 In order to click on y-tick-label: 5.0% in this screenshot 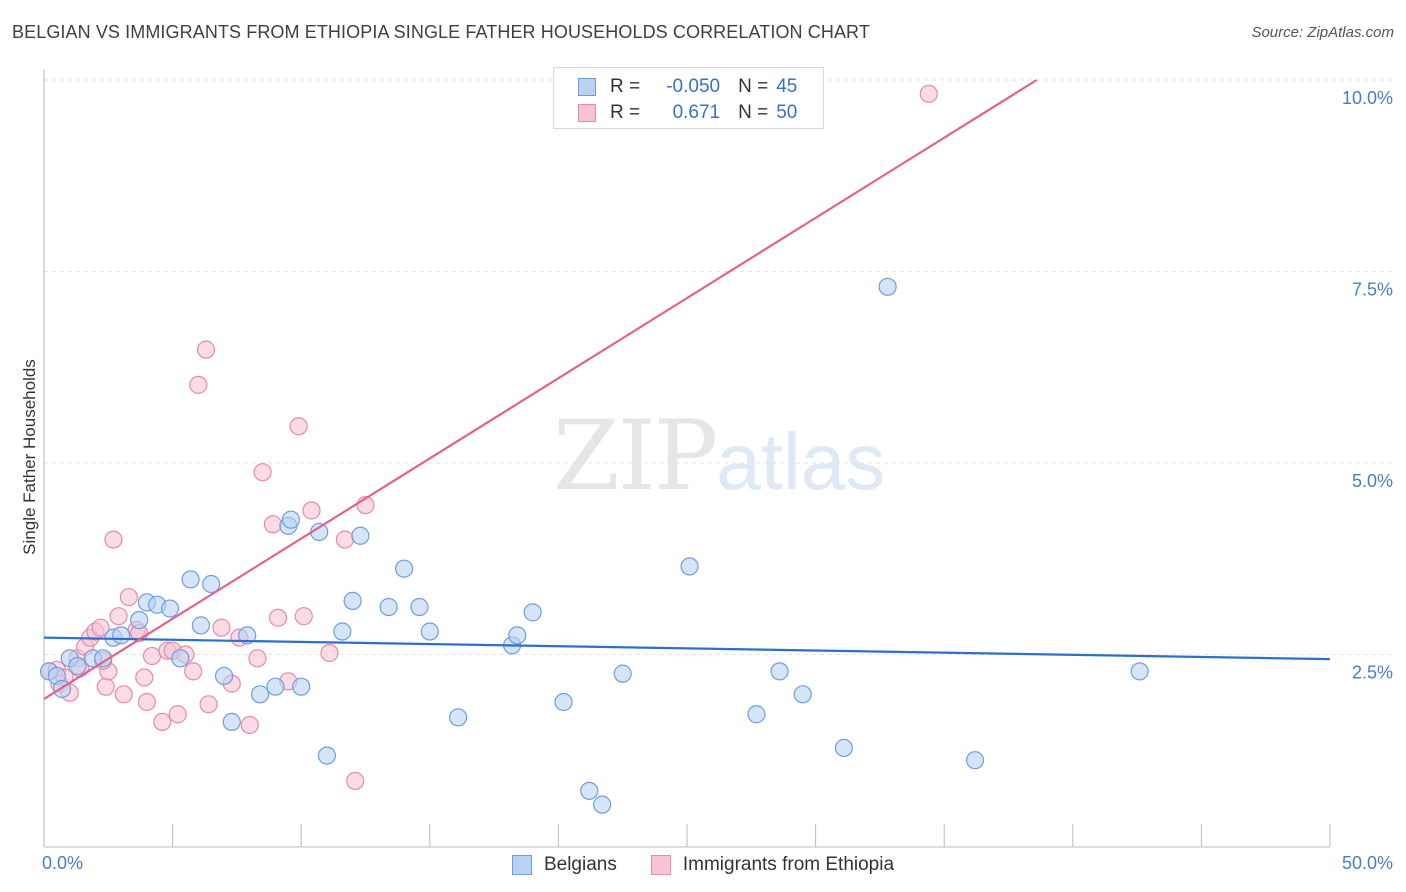, I will do `click(1372, 481)`.